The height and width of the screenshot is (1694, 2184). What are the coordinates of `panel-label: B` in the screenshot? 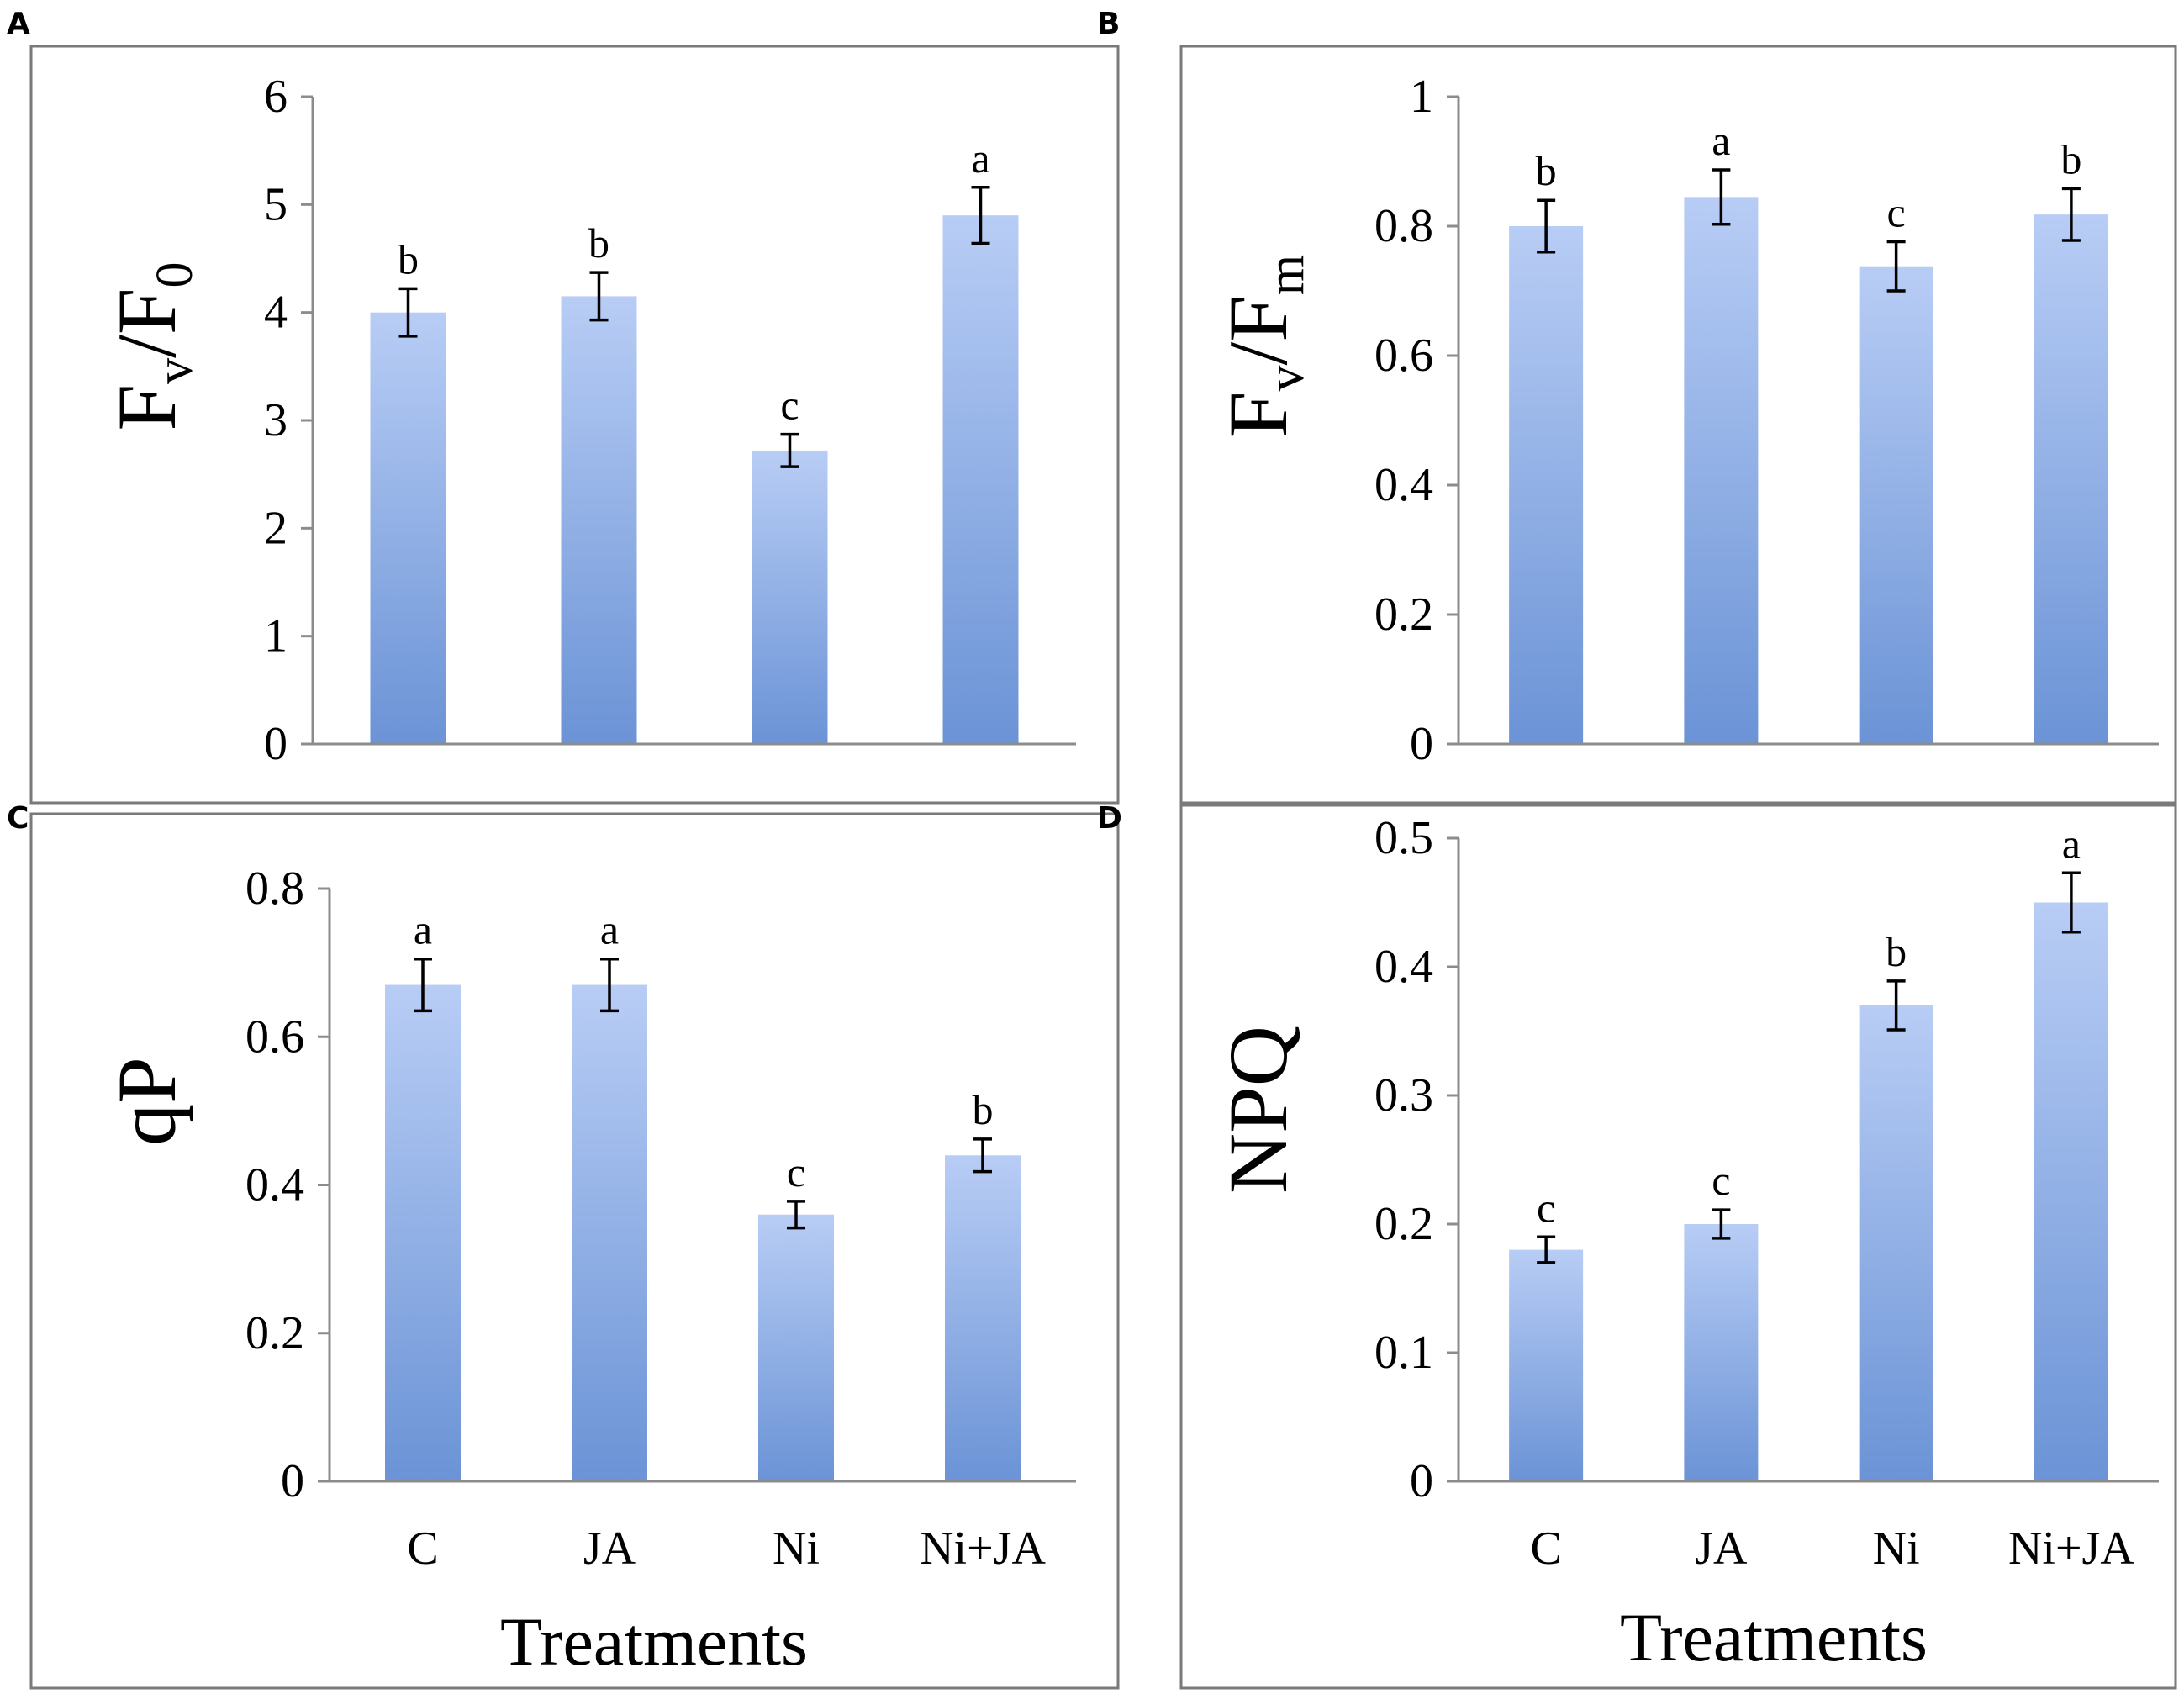 It's located at (1108, 24).